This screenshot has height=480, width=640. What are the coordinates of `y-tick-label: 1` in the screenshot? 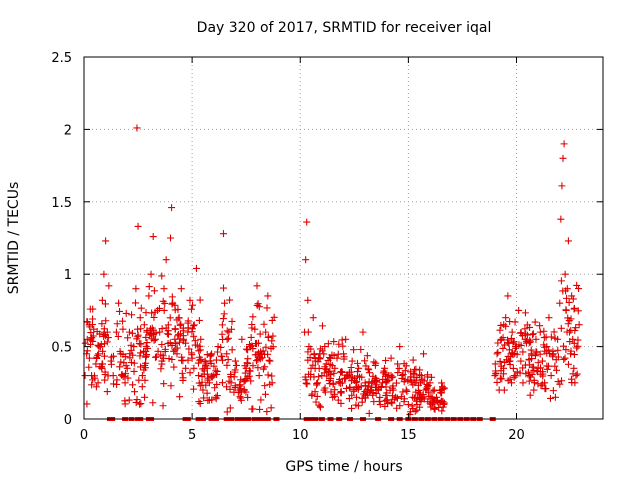 It's located at (68, 275).